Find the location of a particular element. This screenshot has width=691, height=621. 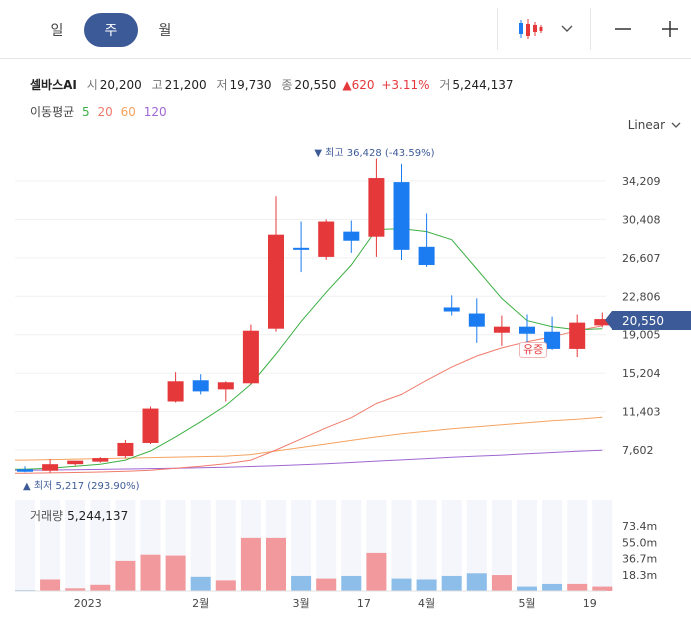

y-tick-label: 7,602 is located at coordinates (638, 450).